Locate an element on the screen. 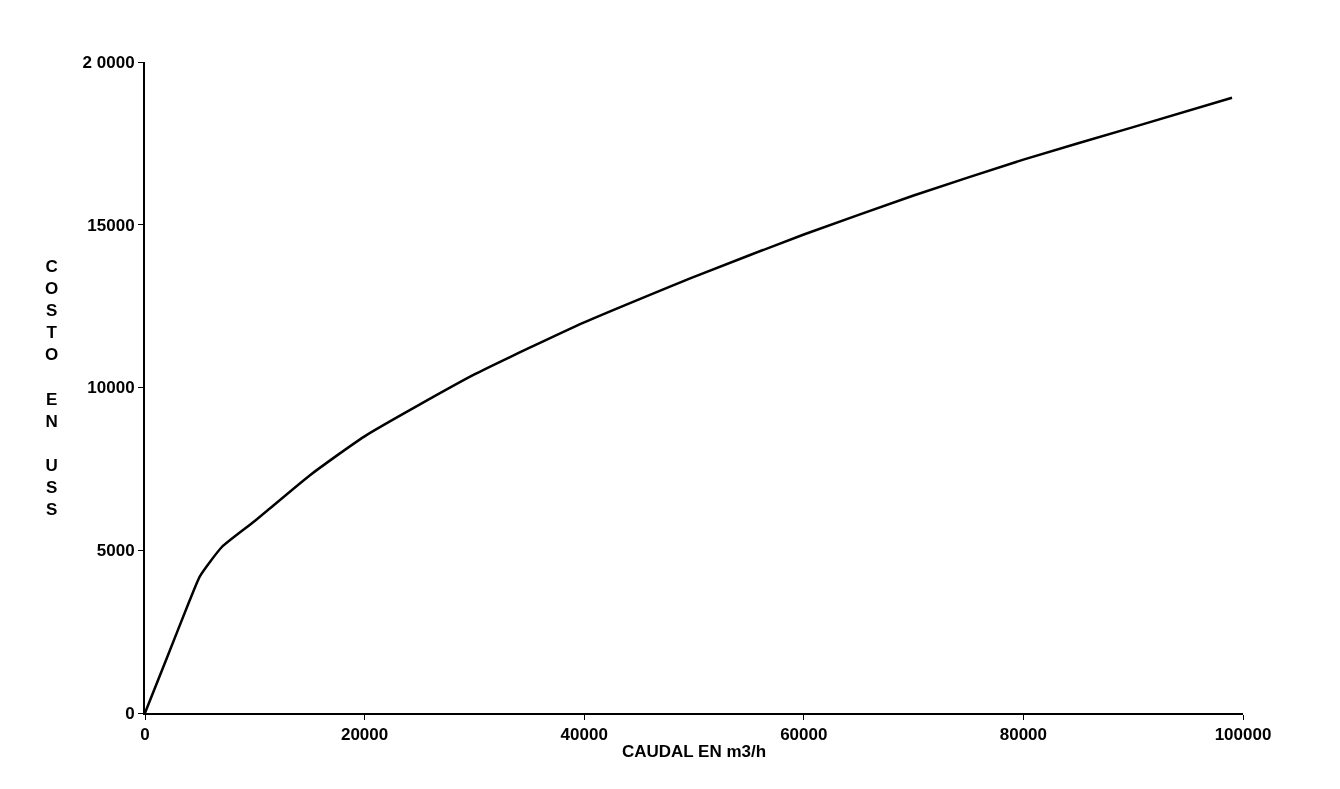 This screenshot has width=1340, height=789. y-tick-label: 5000 is located at coordinates (115, 551).